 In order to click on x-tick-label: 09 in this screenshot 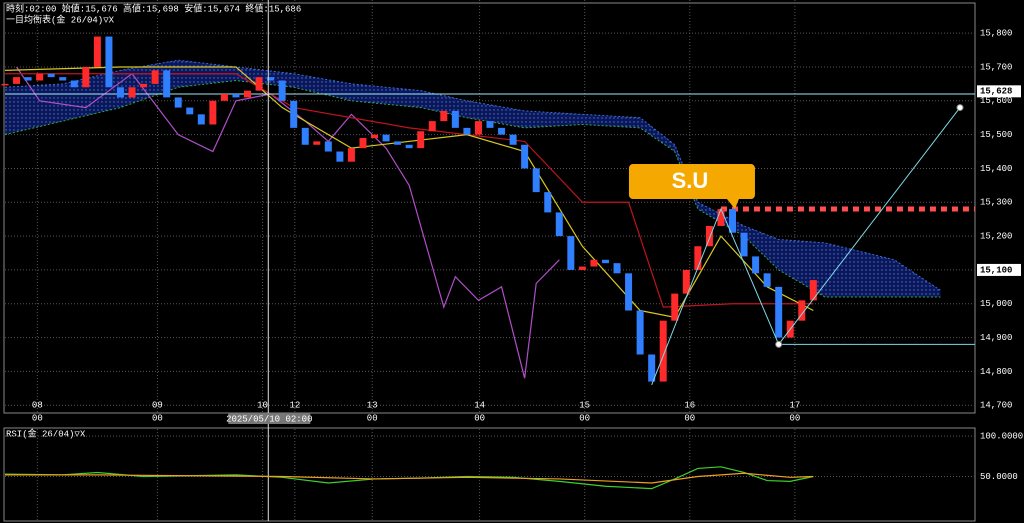, I will do `click(157, 405)`.